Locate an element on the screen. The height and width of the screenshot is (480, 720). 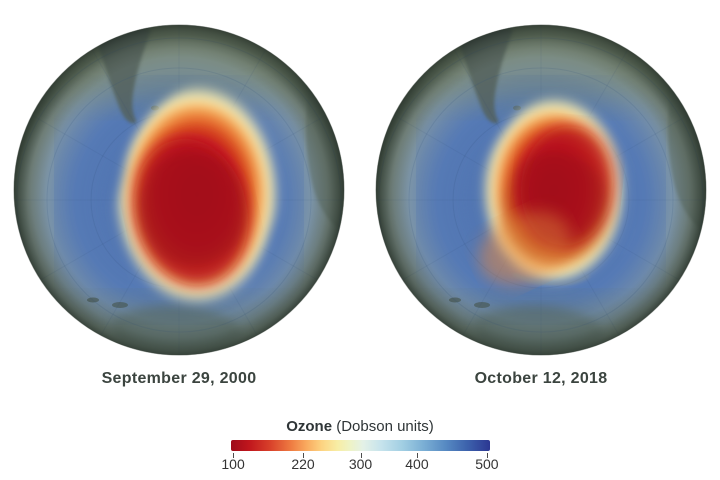
legend-title: Ozone (Dobson units) is located at coordinates (360, 426).